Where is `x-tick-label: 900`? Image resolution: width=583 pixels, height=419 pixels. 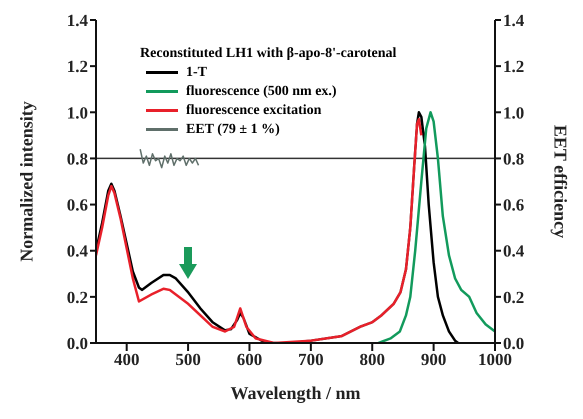 x-tick-label: 900 is located at coordinates (433, 360).